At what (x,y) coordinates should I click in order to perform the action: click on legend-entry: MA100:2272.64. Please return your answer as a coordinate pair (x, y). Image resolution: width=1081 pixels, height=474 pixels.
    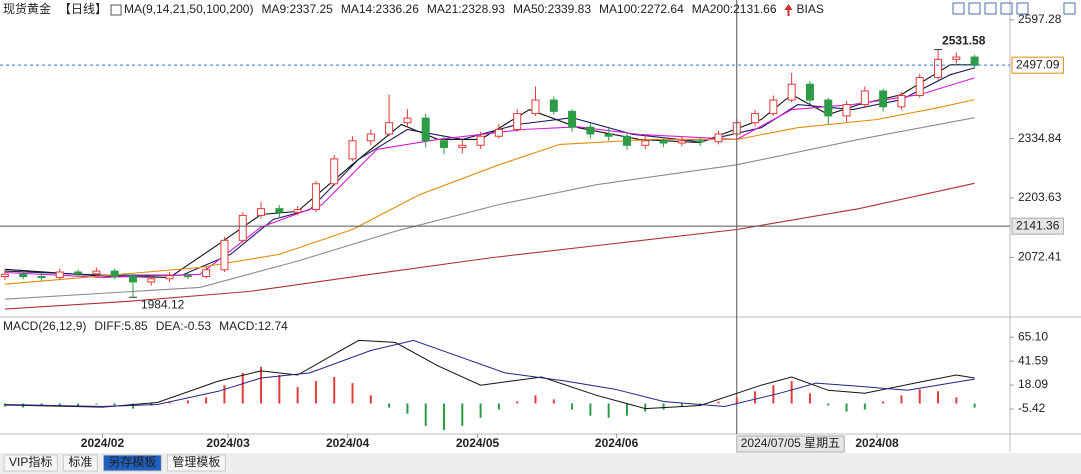
    Looking at the image, I should click on (641, 9).